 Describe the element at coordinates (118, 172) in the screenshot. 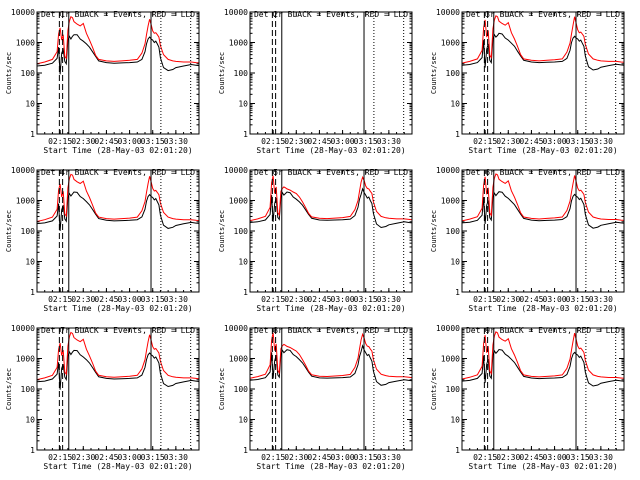

I see `chart-title: Det 4r BLACK = Events, RED = LLD` at that location.